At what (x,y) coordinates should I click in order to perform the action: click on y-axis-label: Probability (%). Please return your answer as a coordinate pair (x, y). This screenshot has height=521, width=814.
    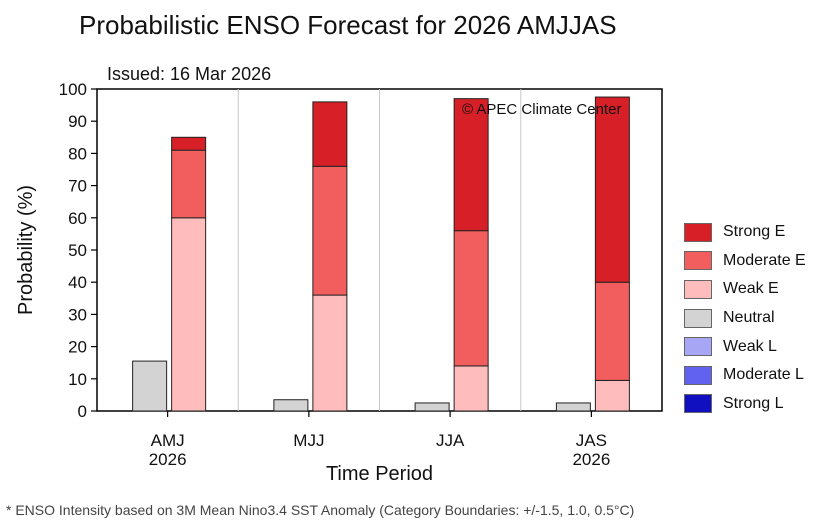
    Looking at the image, I should click on (26, 250).